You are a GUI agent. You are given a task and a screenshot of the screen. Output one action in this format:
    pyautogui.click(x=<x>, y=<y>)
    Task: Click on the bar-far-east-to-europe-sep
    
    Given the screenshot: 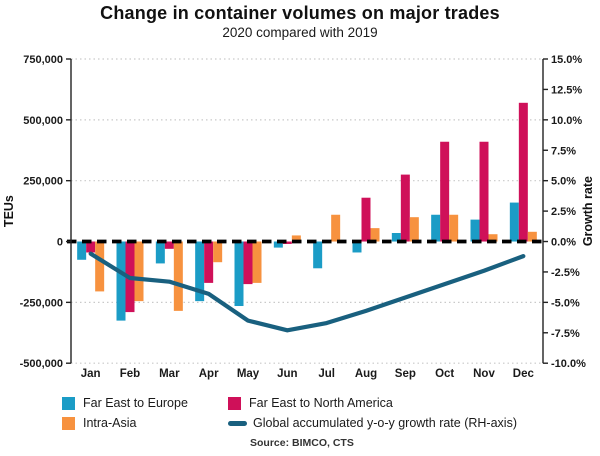 What is the action you would take?
    pyautogui.click(x=396, y=237)
    